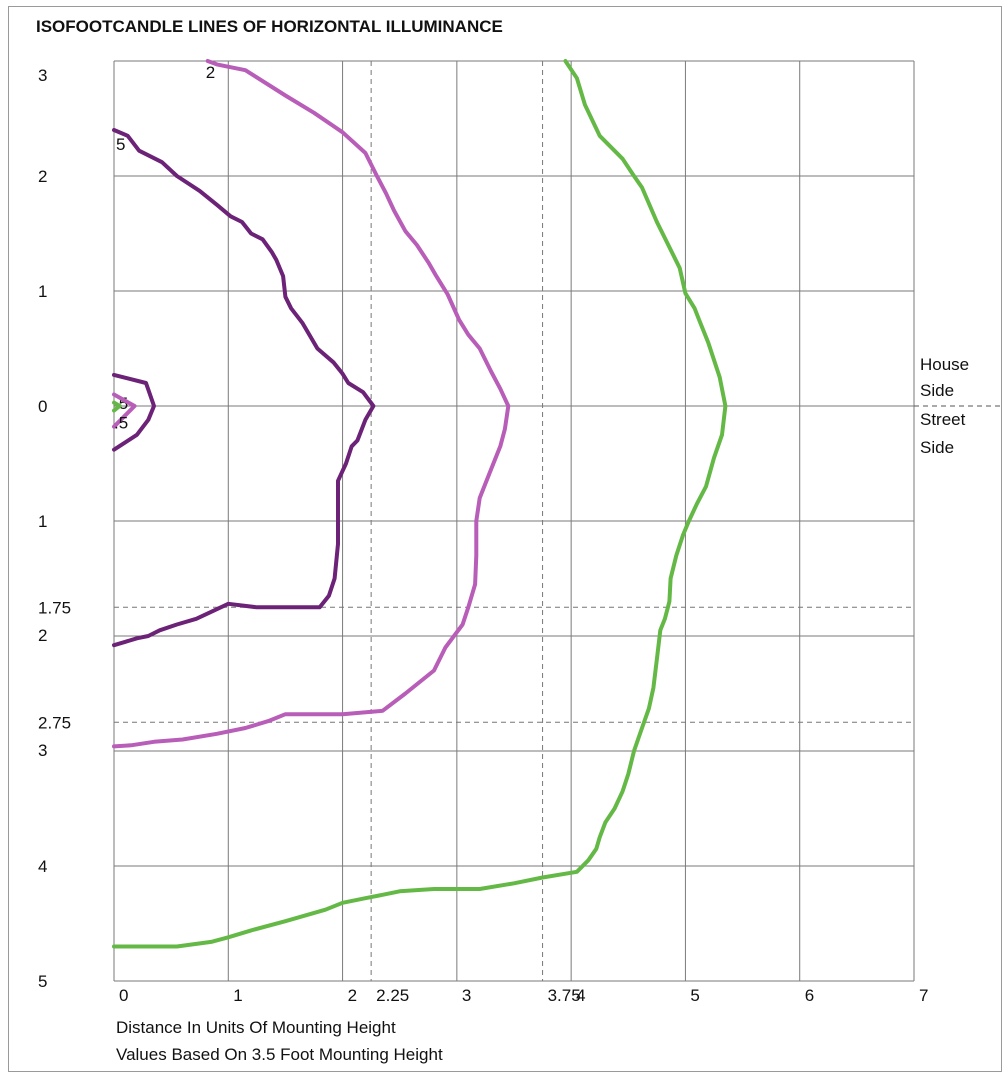 This screenshot has height=1074, width=1004. I want to click on isoline-label: 5, so click(120, 144).